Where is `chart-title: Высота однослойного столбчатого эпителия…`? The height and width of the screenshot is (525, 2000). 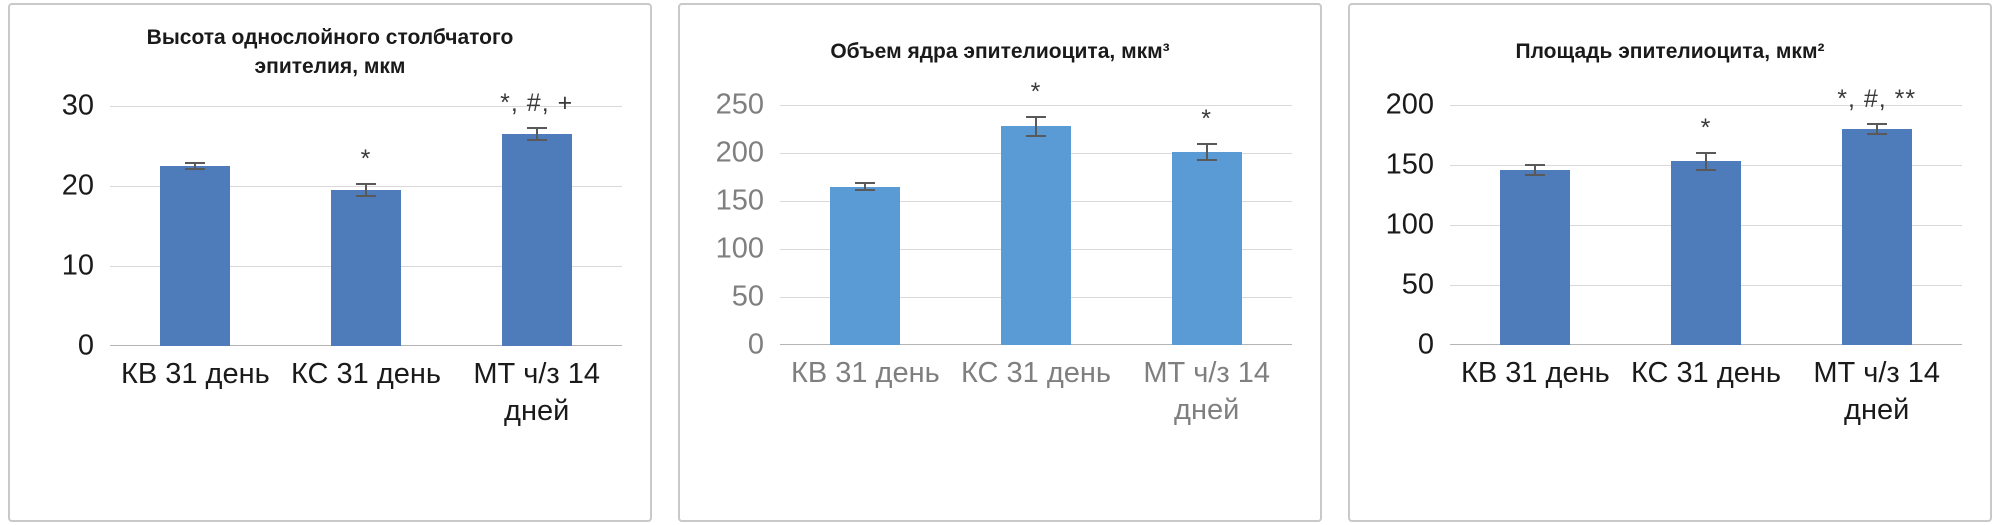 chart-title: Высота однослойного столбчатого эпителия… is located at coordinates (330, 52).